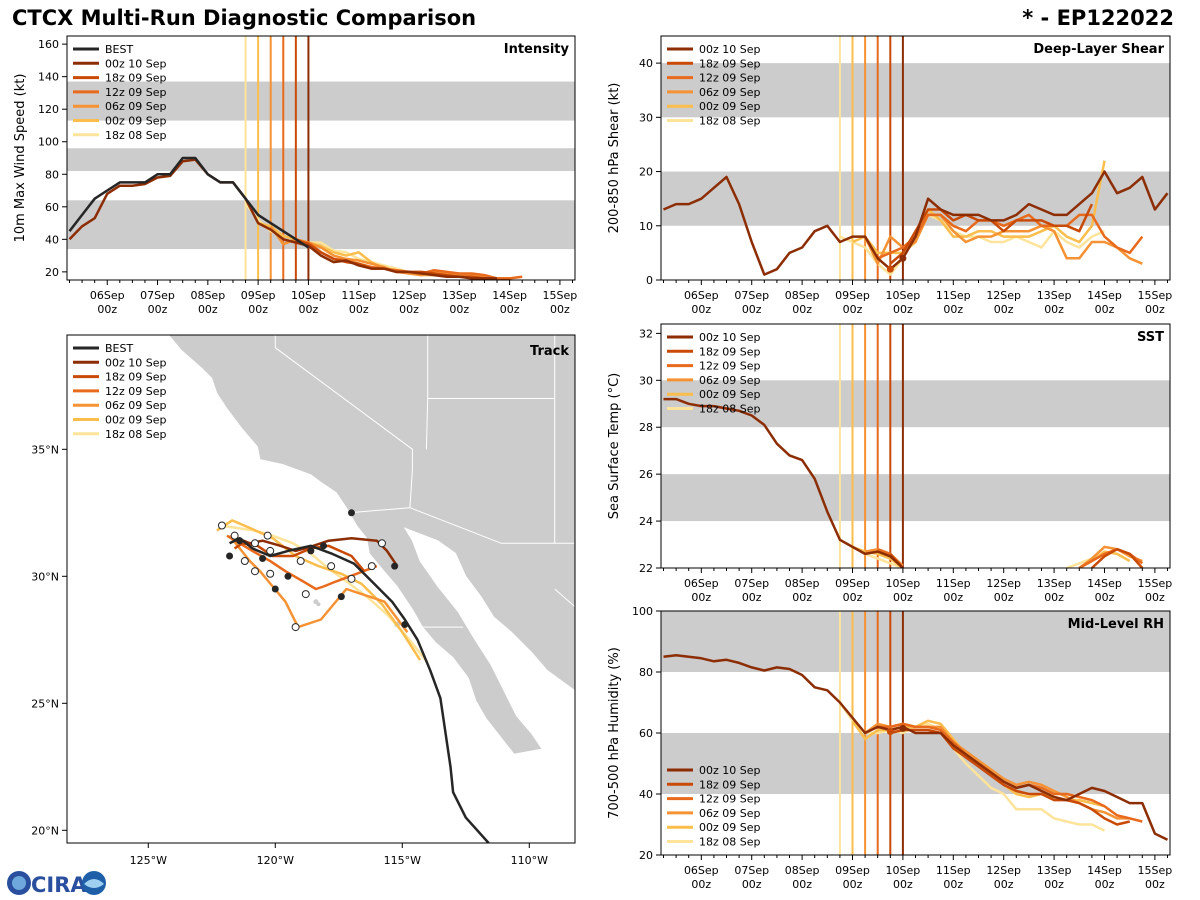  What do you see at coordinates (1098, 18) in the screenshot?
I see `storm-id: * - EP122022` at bounding box center [1098, 18].